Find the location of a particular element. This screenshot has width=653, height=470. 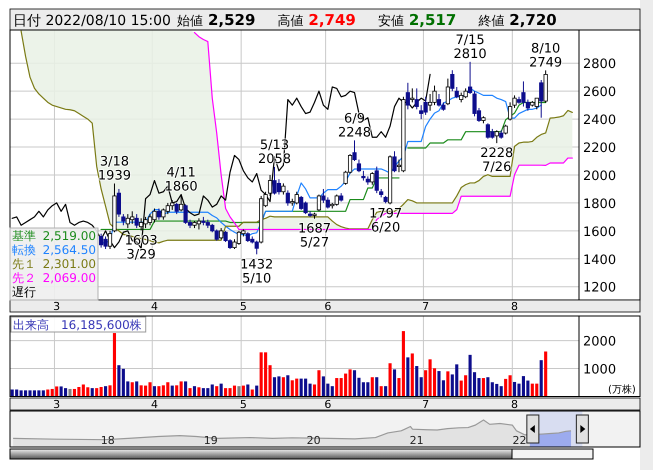

y-tick-label: 1400 is located at coordinates (599, 260).